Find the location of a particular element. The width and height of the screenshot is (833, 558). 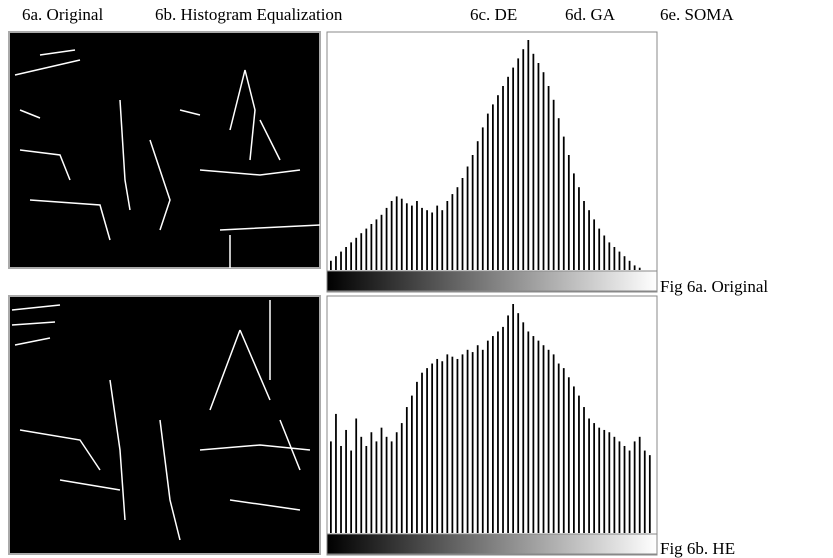

caption: Fig 6a. Original is located at coordinates (714, 286).